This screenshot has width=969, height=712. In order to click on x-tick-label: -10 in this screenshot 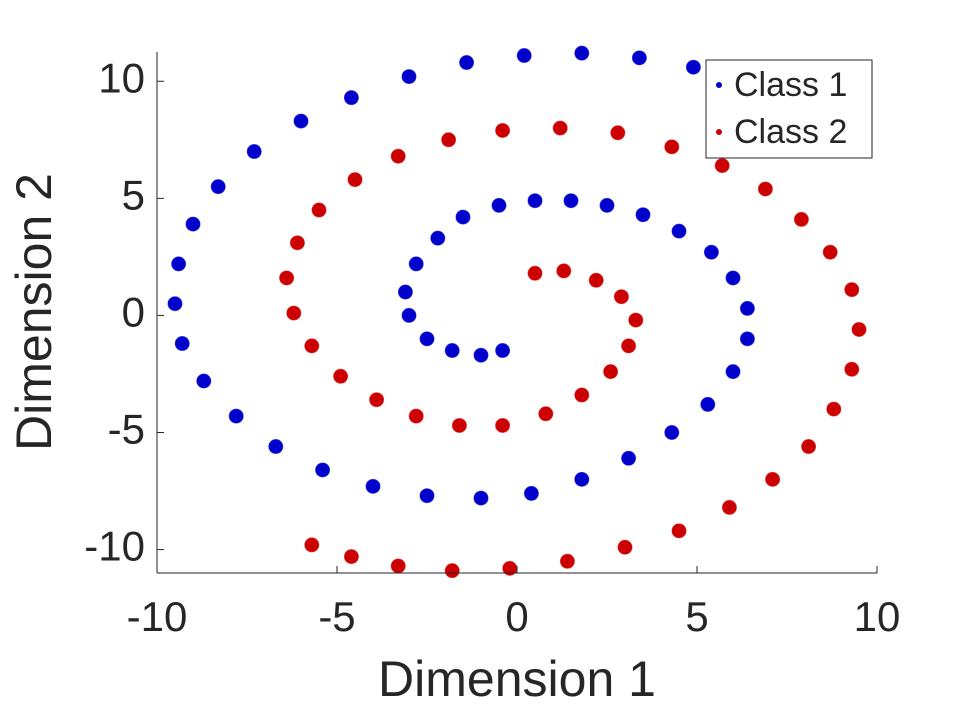, I will do `click(157, 616)`.